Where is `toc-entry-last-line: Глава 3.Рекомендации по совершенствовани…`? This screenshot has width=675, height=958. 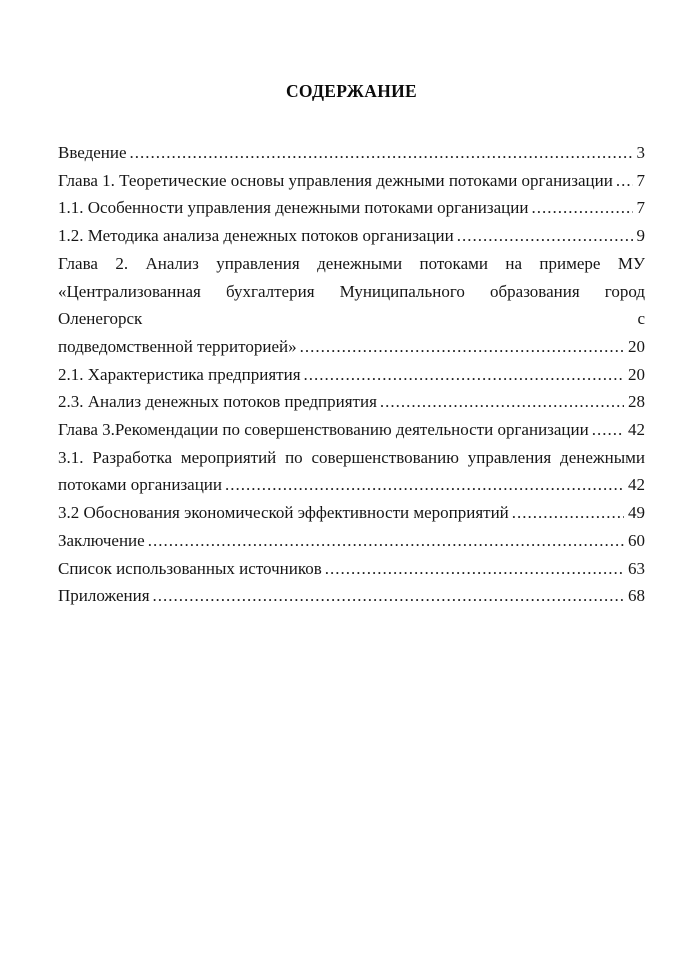
toc-entry-last-line: Глава 3.Рекомендации по совершенствовани… is located at coordinates (351, 430).